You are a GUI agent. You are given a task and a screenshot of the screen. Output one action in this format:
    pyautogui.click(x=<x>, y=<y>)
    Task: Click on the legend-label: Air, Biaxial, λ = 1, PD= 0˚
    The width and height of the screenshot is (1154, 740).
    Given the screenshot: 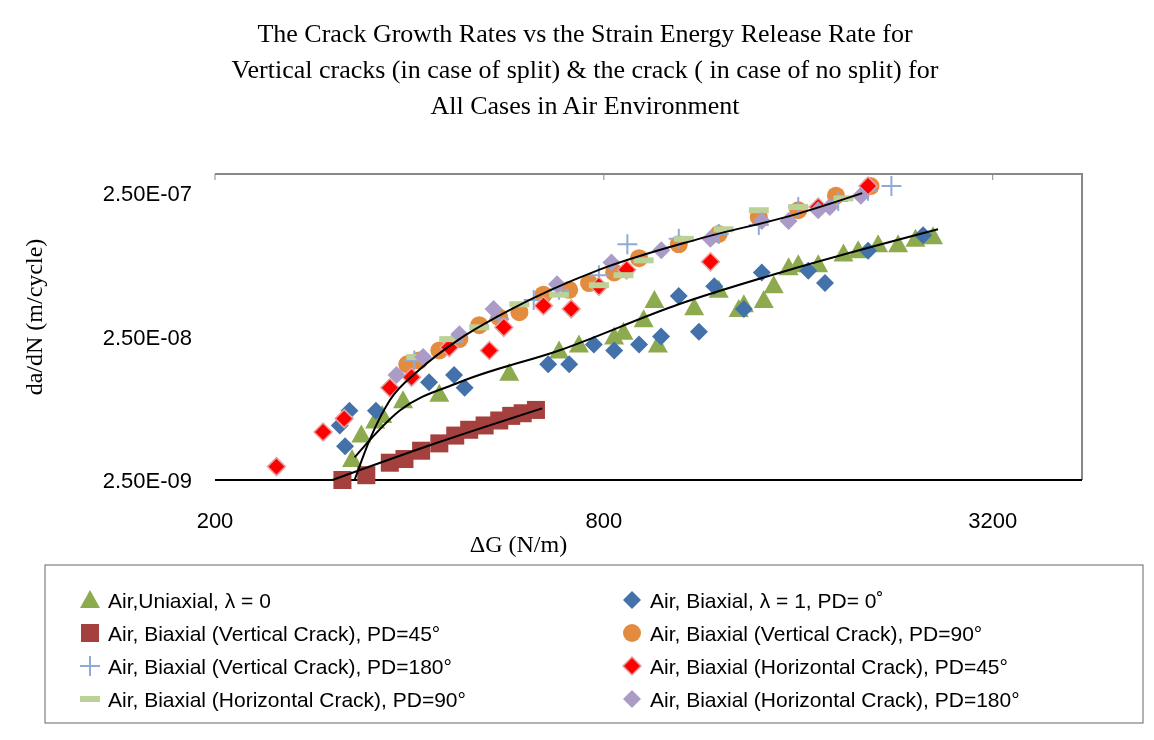 What is the action you would take?
    pyautogui.click(x=767, y=600)
    